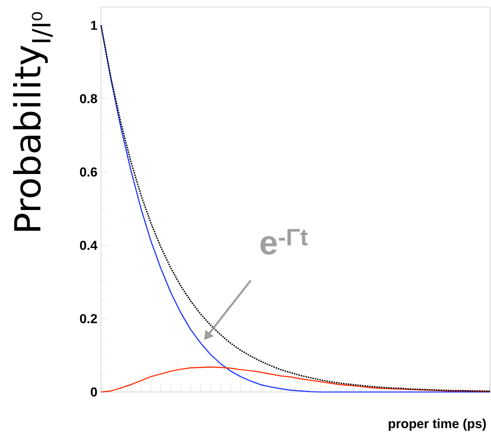  I want to click on y-tick-label: 0, so click(93, 392).